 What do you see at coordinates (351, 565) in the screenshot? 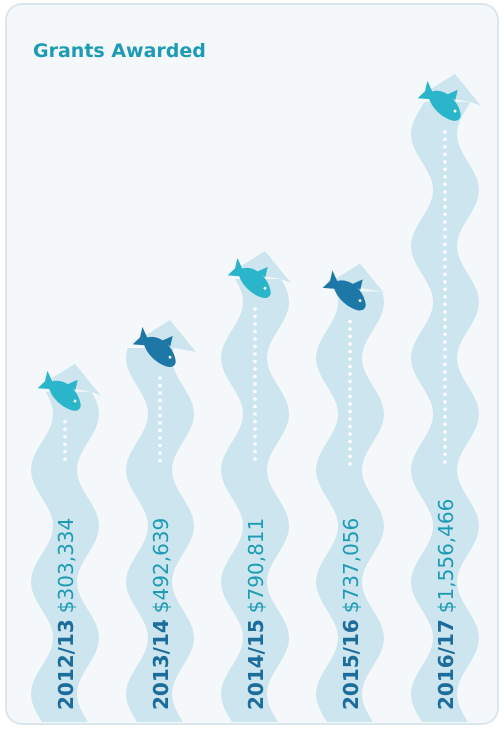
I see `value-label: $737,056` at bounding box center [351, 565].